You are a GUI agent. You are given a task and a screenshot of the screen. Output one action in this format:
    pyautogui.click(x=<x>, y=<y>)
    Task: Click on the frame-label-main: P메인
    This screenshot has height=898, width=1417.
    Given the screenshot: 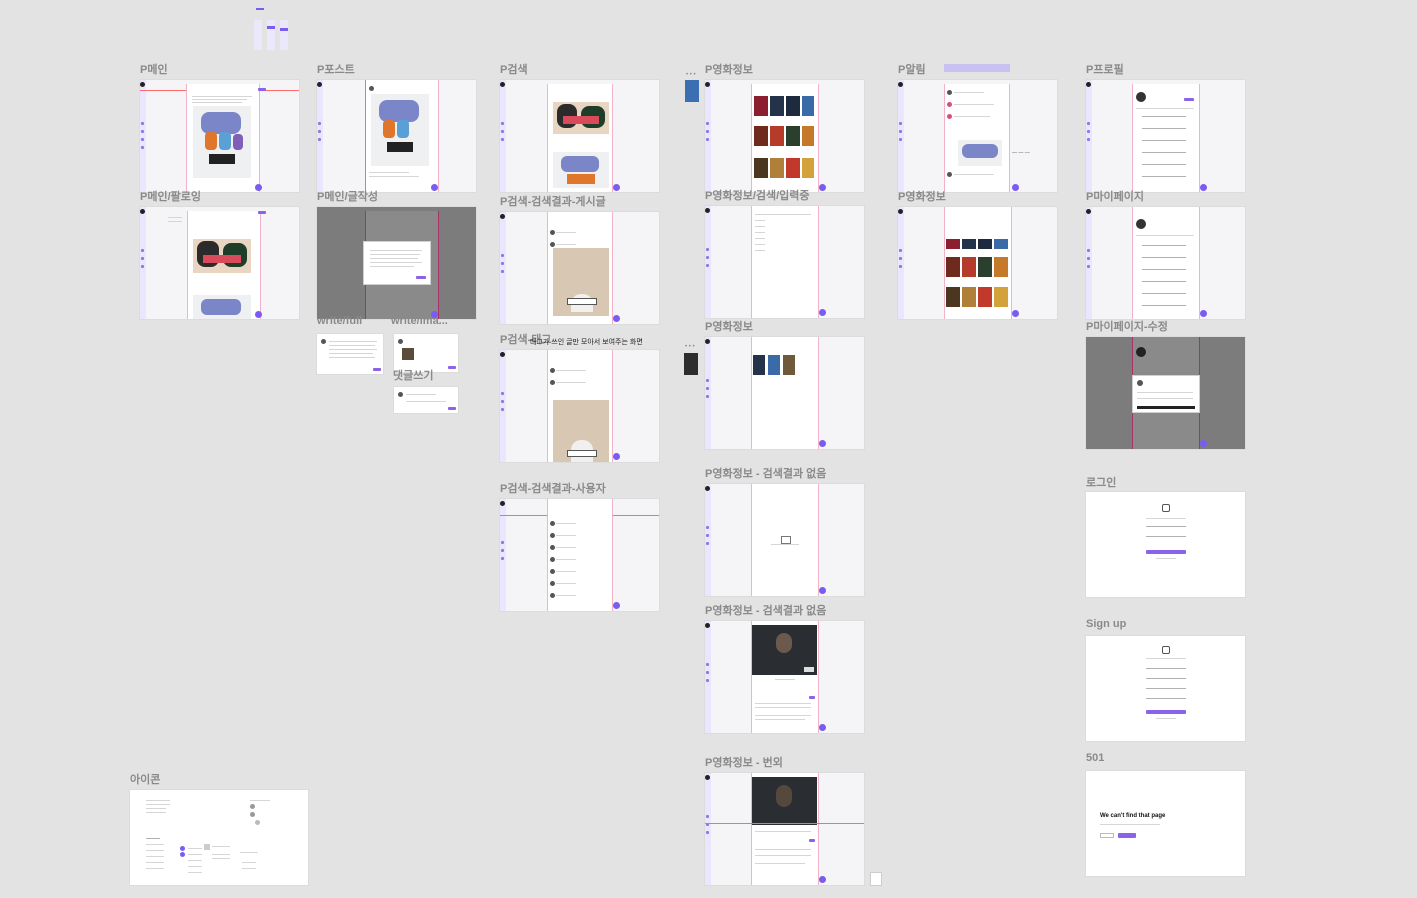 What is the action you would take?
    pyautogui.click(x=154, y=70)
    